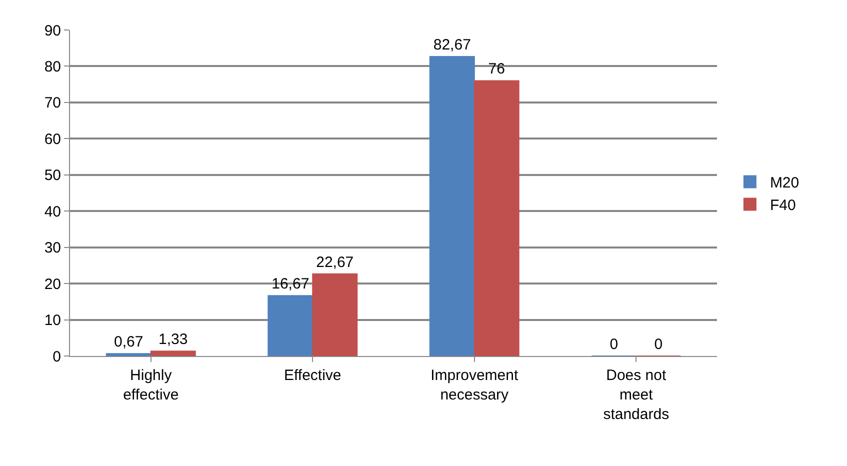  Describe the element at coordinates (335, 262) in the screenshot. I see `data-label: 22,67` at that location.